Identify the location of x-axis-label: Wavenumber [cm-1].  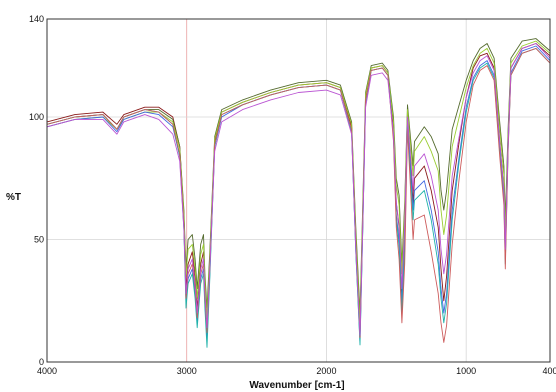
(296, 385).